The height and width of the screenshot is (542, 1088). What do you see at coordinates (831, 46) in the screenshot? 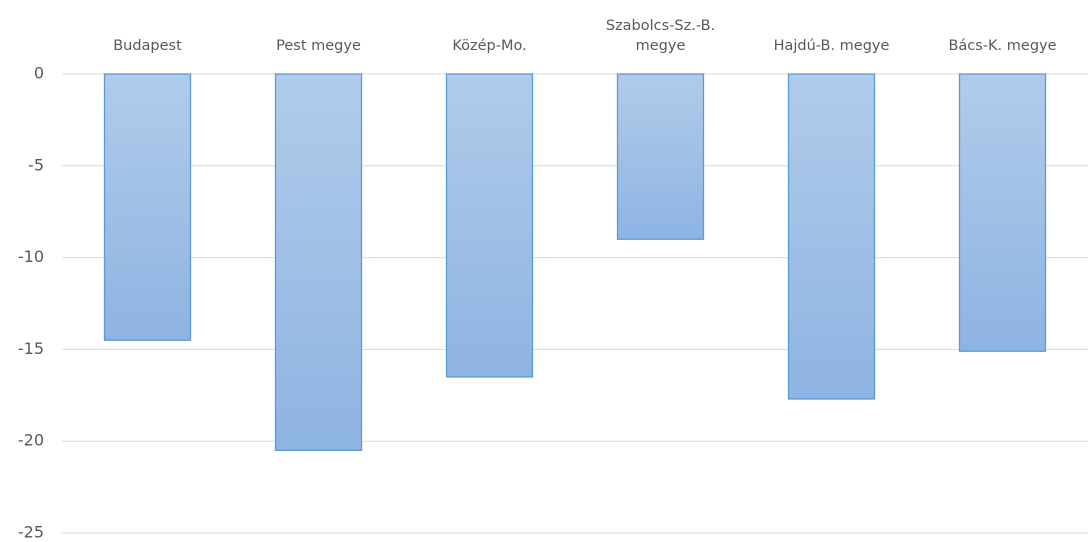
I see `x-tick-label: Hajdú-B. megye` at bounding box center [831, 46].